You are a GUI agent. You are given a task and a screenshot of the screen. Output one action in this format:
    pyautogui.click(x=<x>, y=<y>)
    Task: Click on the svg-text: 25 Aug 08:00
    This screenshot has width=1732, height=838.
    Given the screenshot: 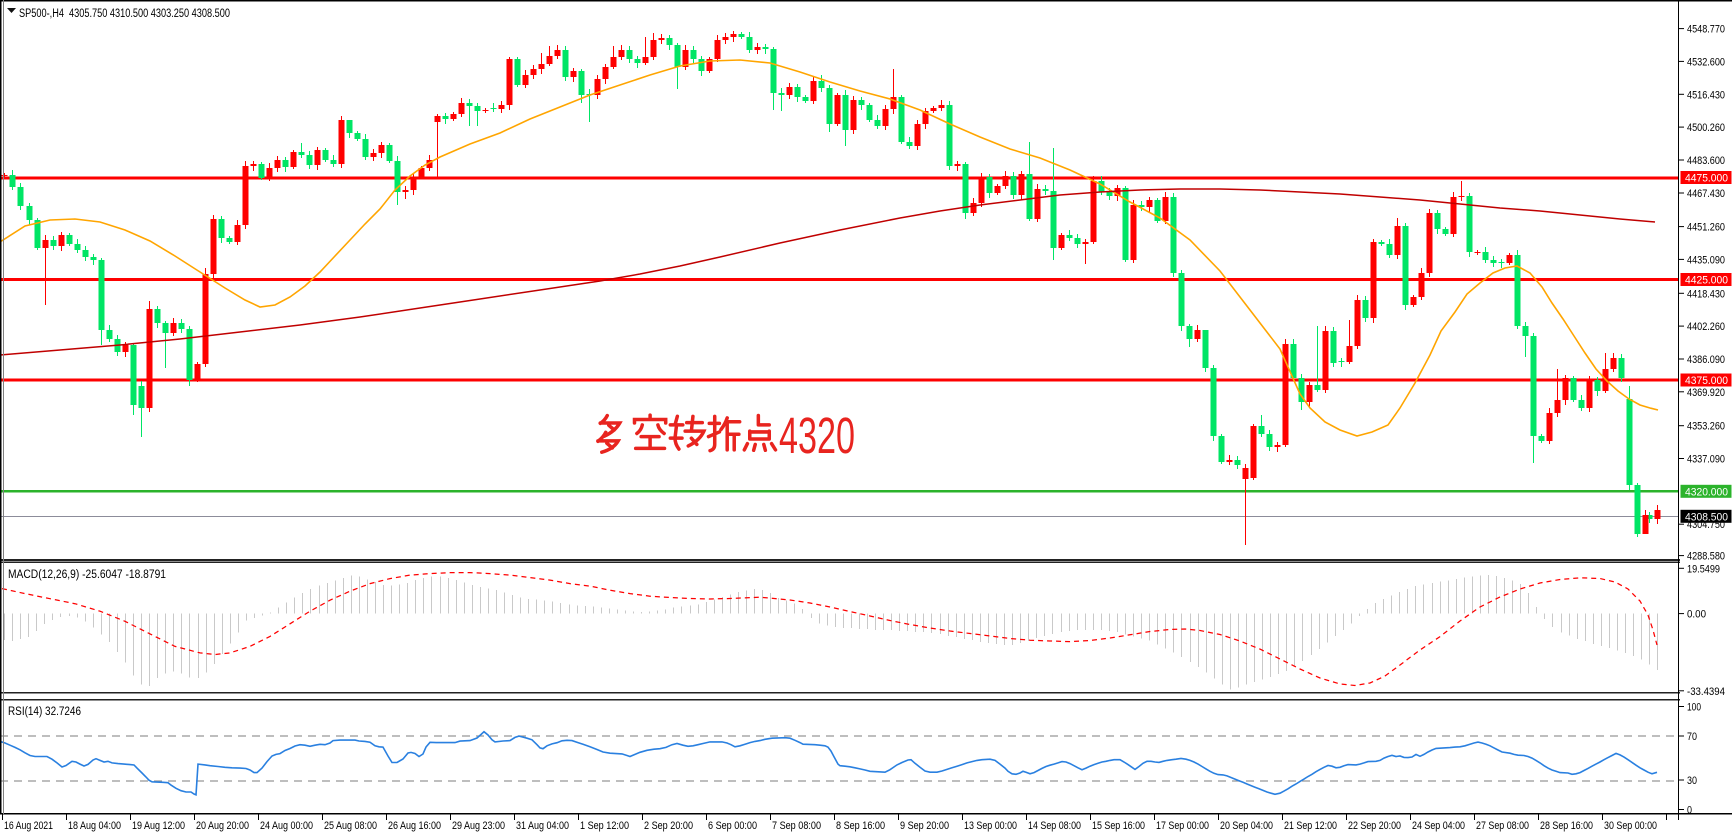 What is the action you would take?
    pyautogui.click(x=350, y=826)
    